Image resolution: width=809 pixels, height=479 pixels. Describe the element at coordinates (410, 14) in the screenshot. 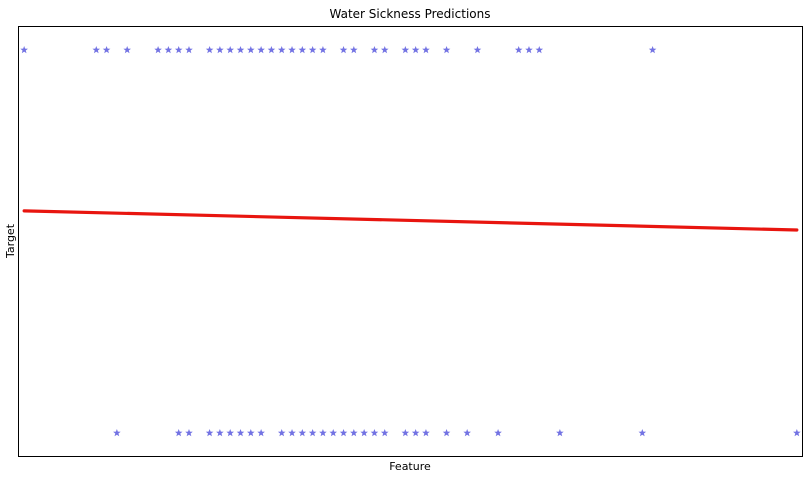

I see `chart-title: Water Sickness Predictions` at that location.